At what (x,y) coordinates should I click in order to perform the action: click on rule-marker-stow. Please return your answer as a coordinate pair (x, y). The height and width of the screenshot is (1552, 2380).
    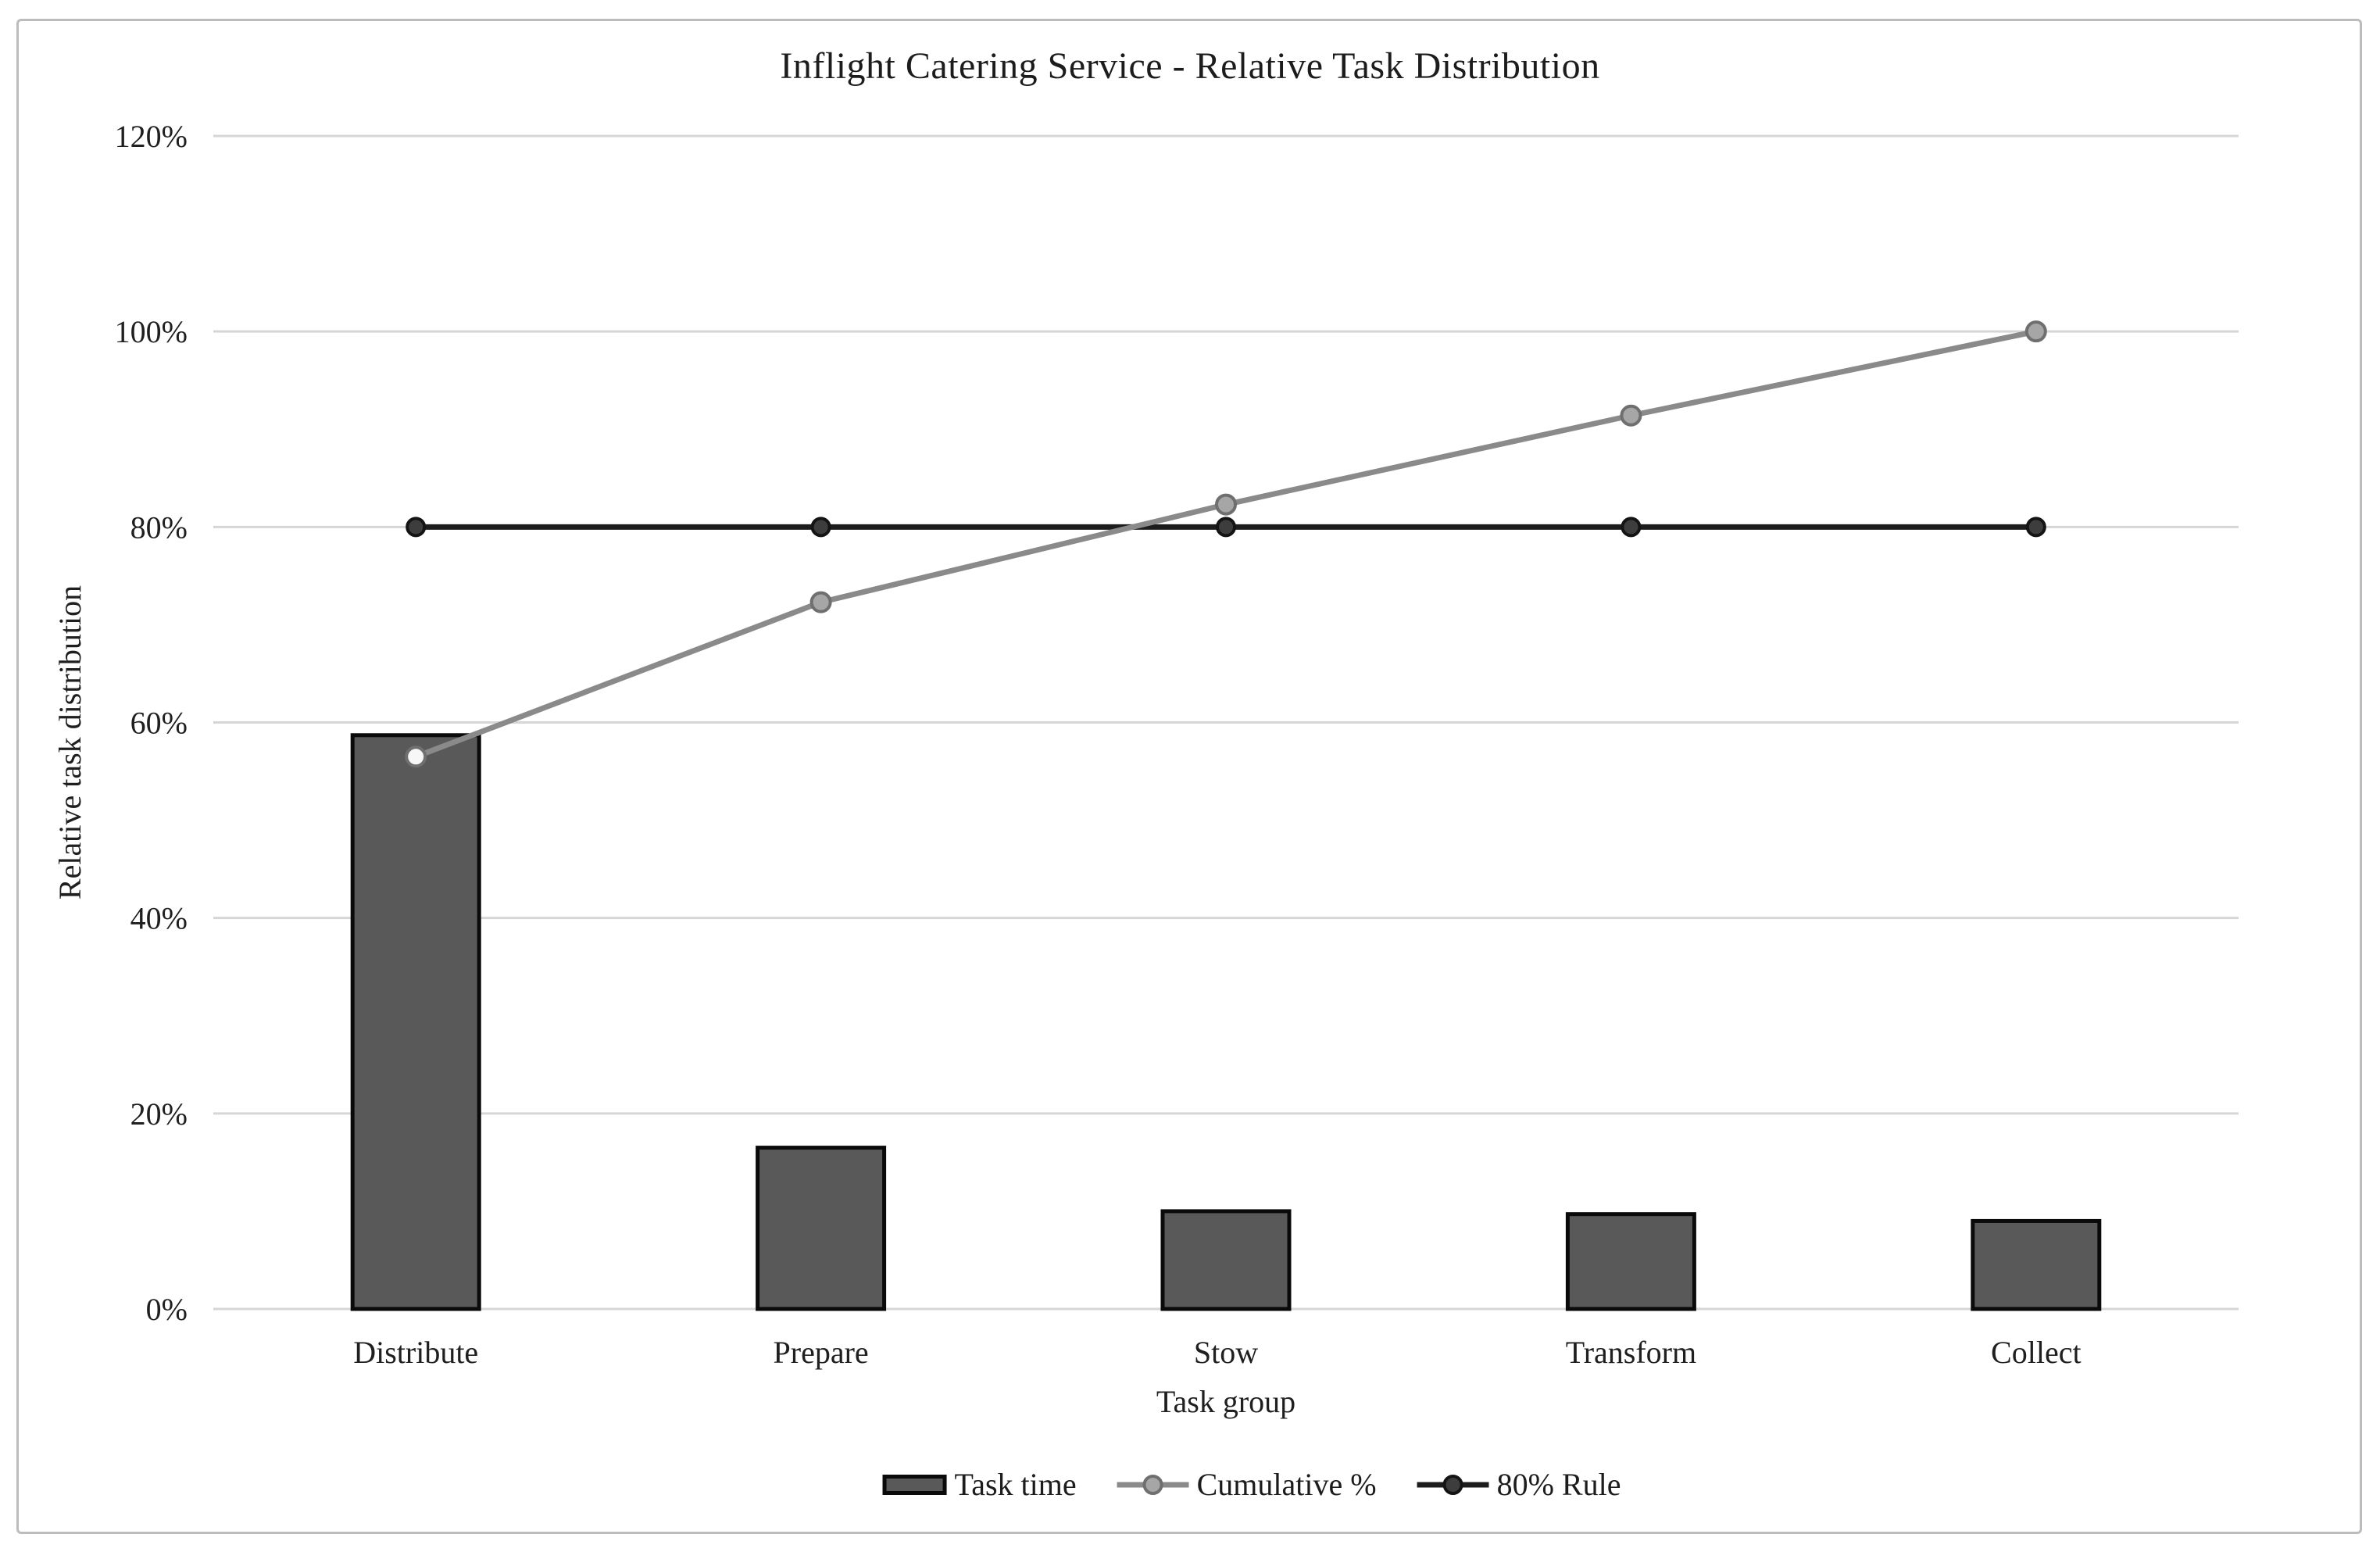
    Looking at the image, I should click on (1226, 527).